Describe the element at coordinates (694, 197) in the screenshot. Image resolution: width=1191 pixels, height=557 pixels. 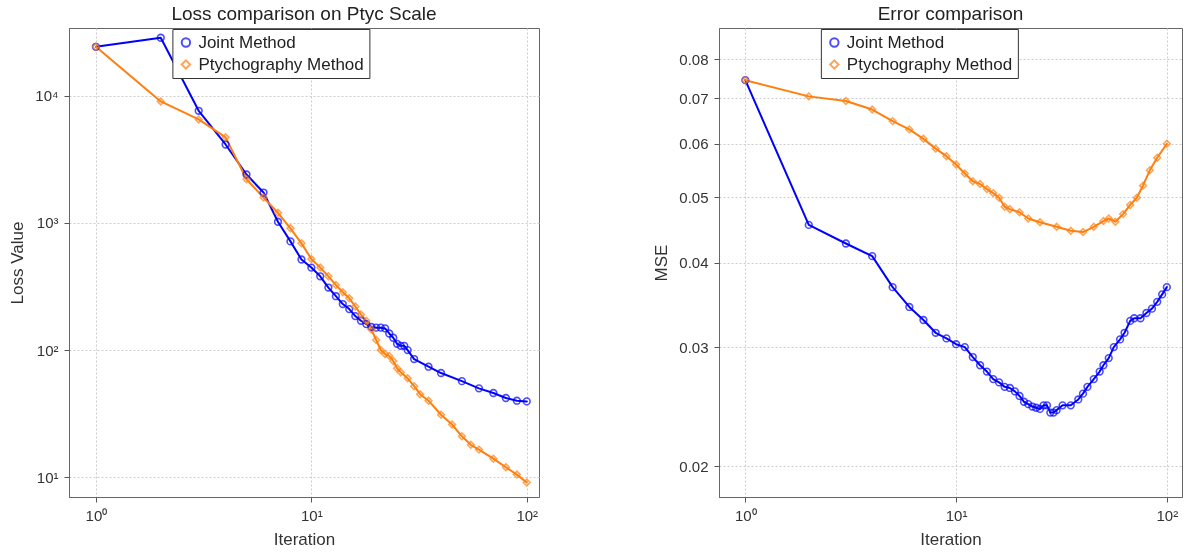
I see `y-tick-label: 0.05` at that location.